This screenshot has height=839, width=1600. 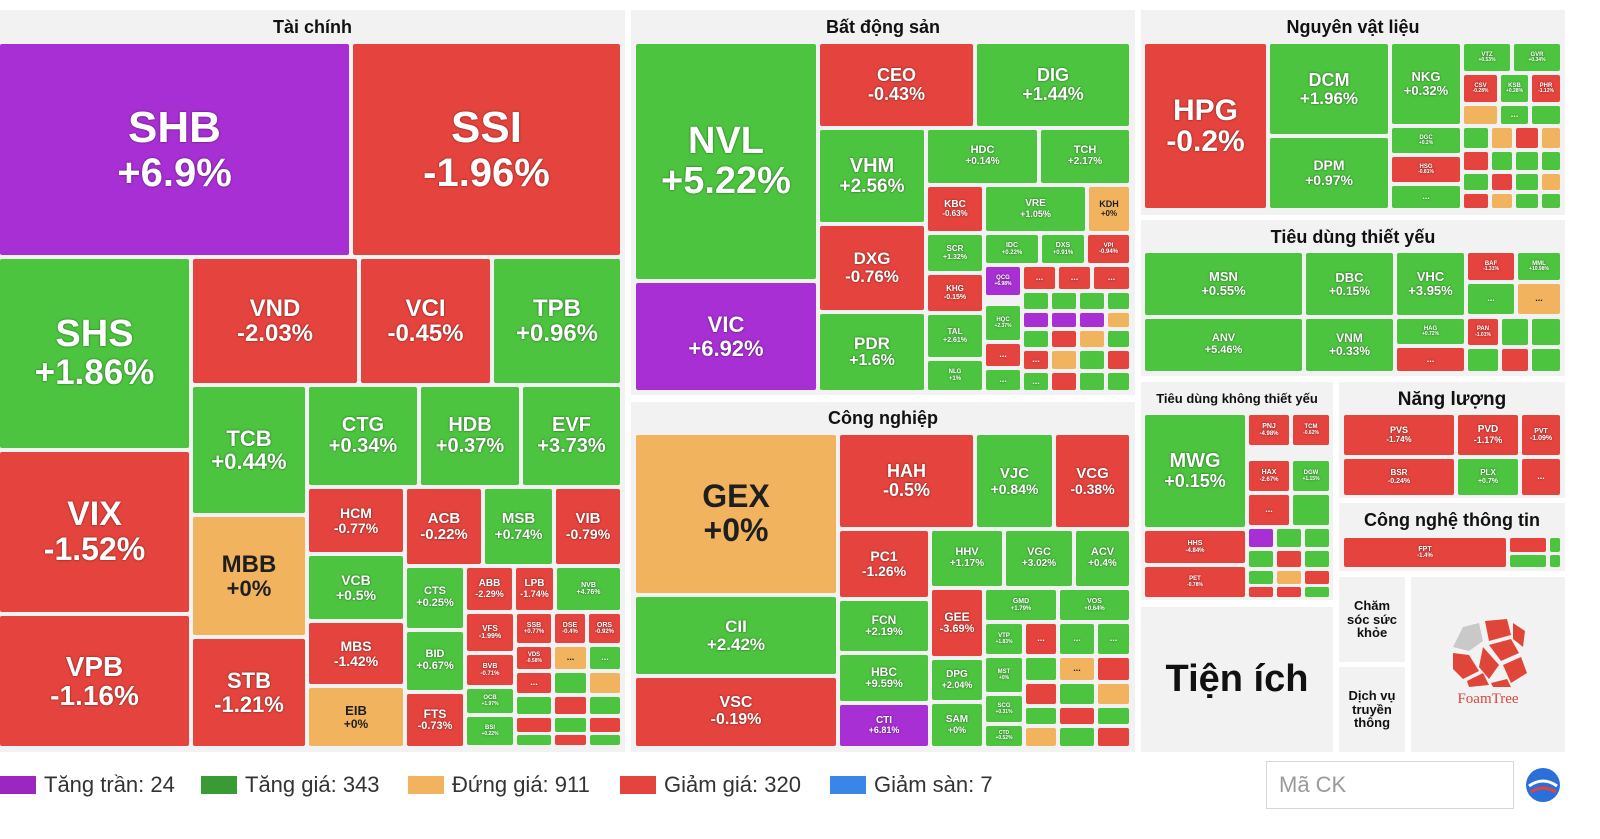 What do you see at coordinates (1004, 639) in the screenshot?
I see `stock-tile-vtp: VTP +1.83%` at bounding box center [1004, 639].